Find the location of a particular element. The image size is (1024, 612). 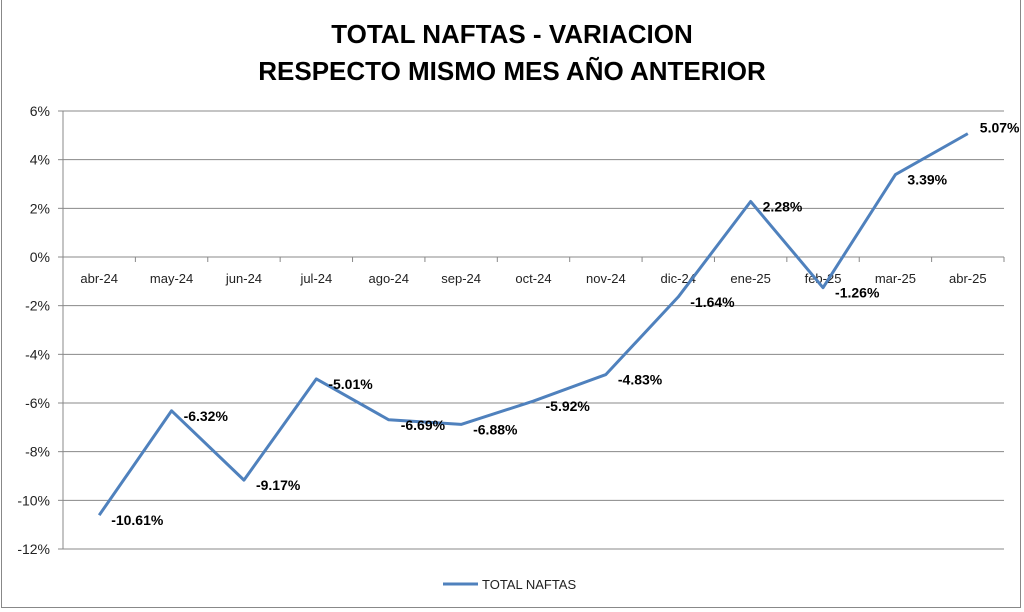

y-tick-label: -2% is located at coordinates (37, 306).